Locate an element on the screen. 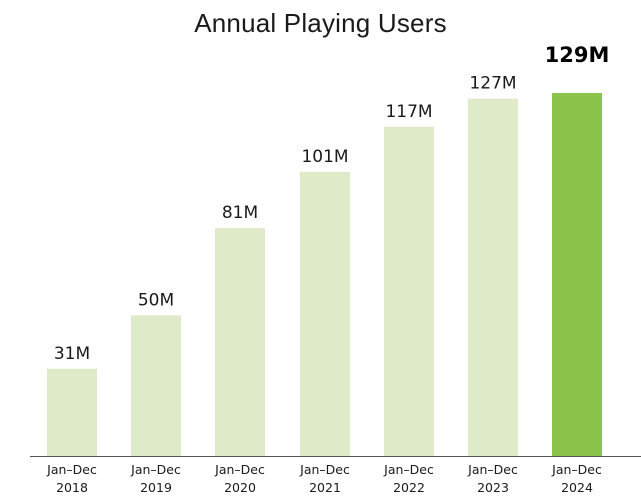 The image size is (641, 500). category-label-year-2023: 2023 is located at coordinates (493, 487).